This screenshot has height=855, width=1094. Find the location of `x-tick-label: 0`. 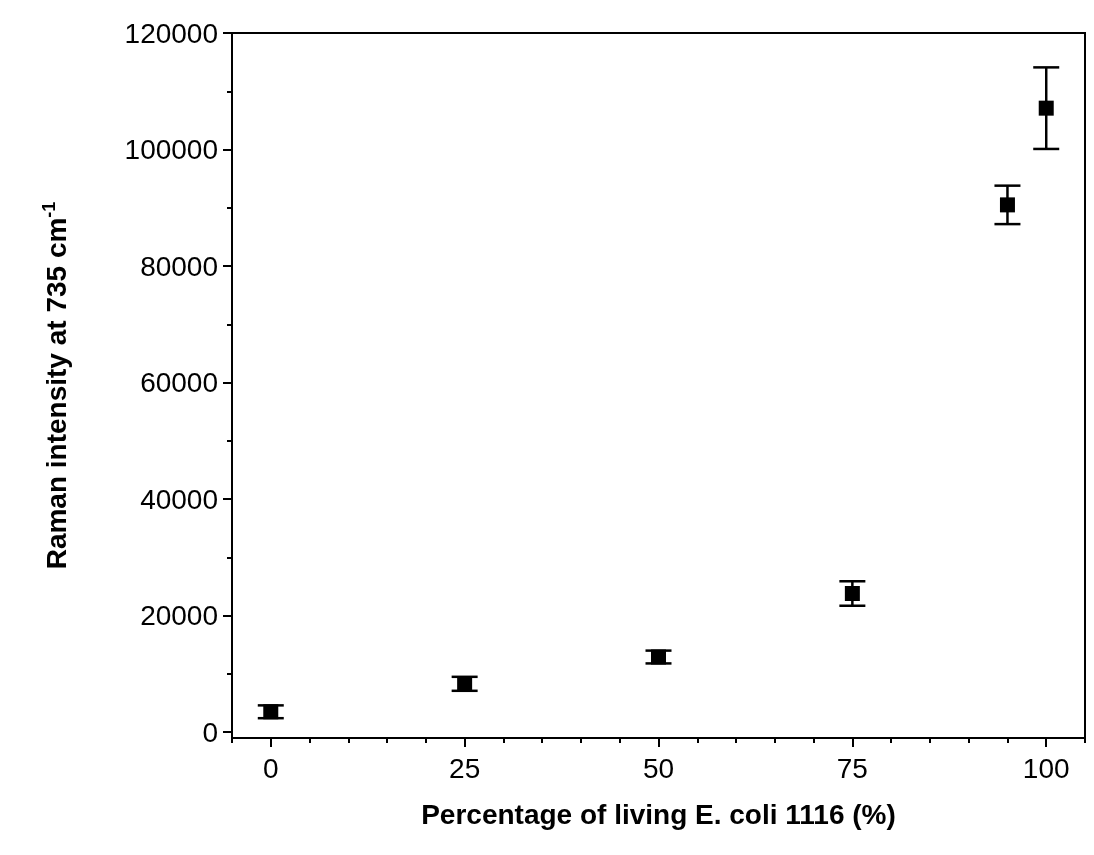

x-tick-label: 0 is located at coordinates (270, 768).